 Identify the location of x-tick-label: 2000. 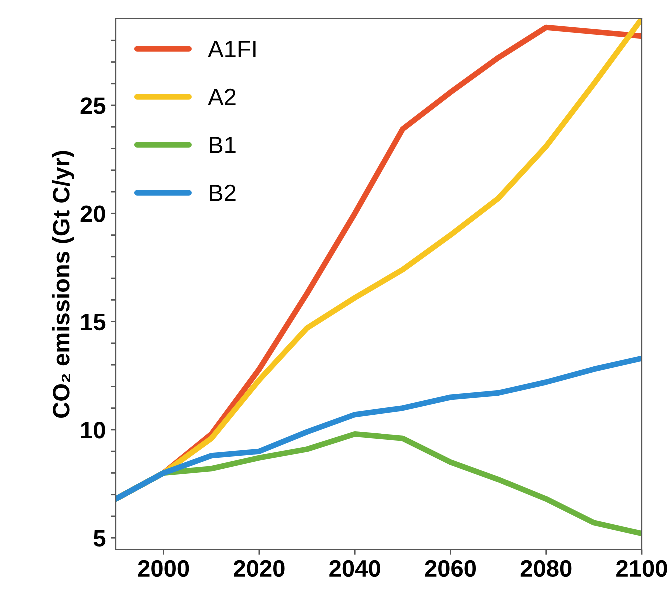
(164, 569).